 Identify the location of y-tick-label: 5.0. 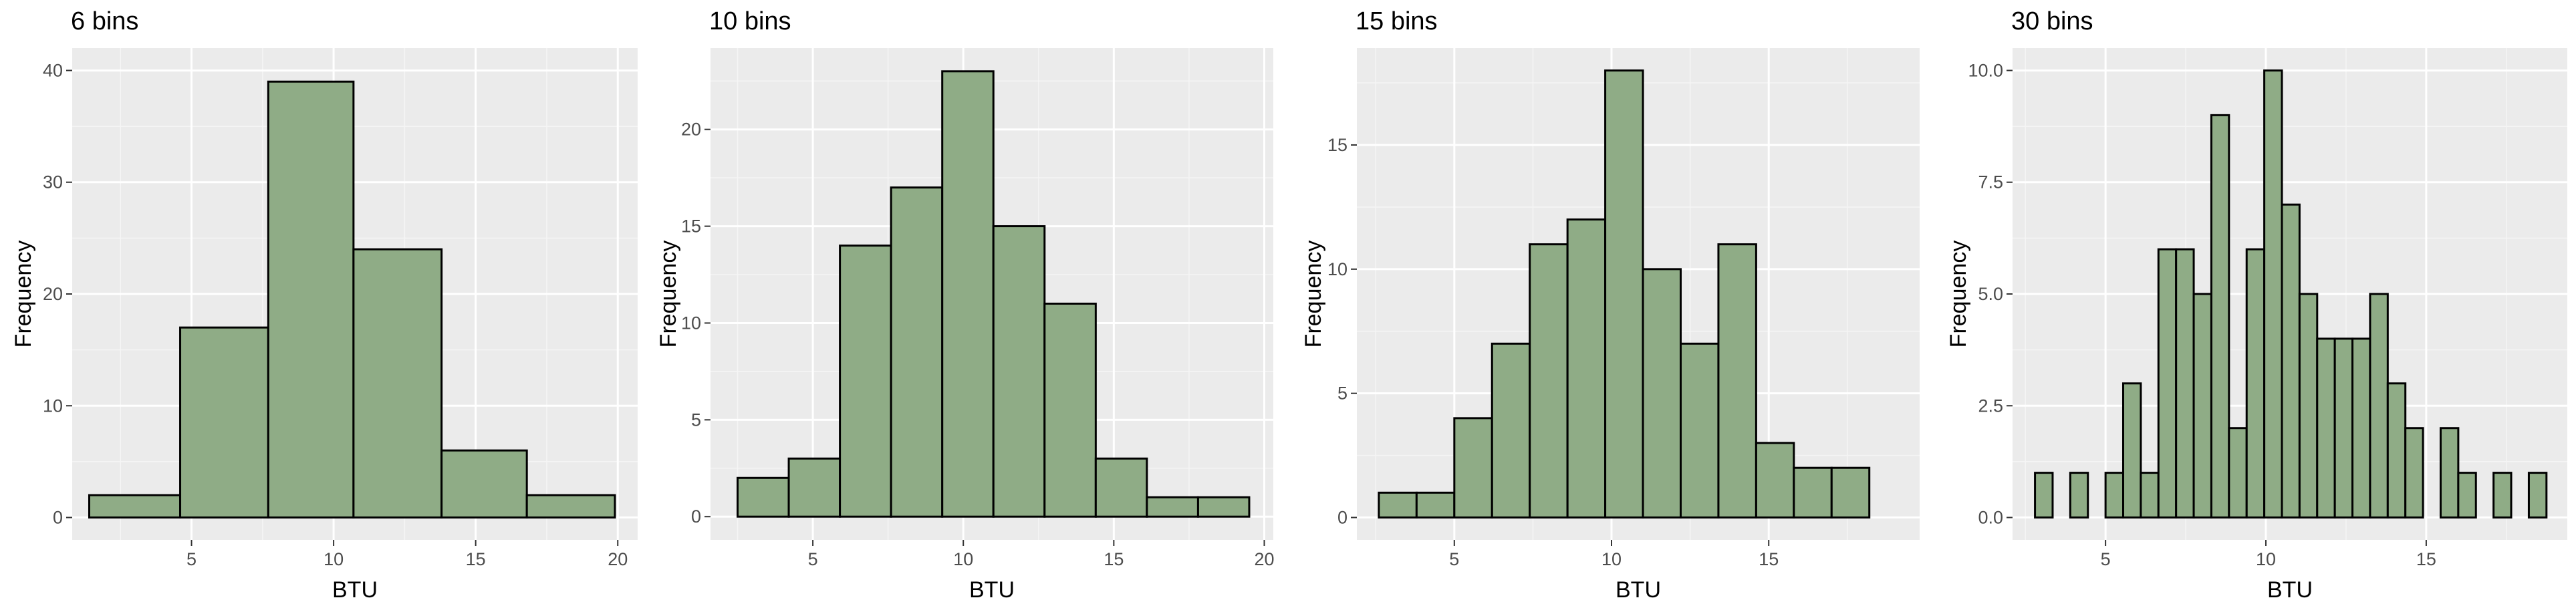
(1990, 294).